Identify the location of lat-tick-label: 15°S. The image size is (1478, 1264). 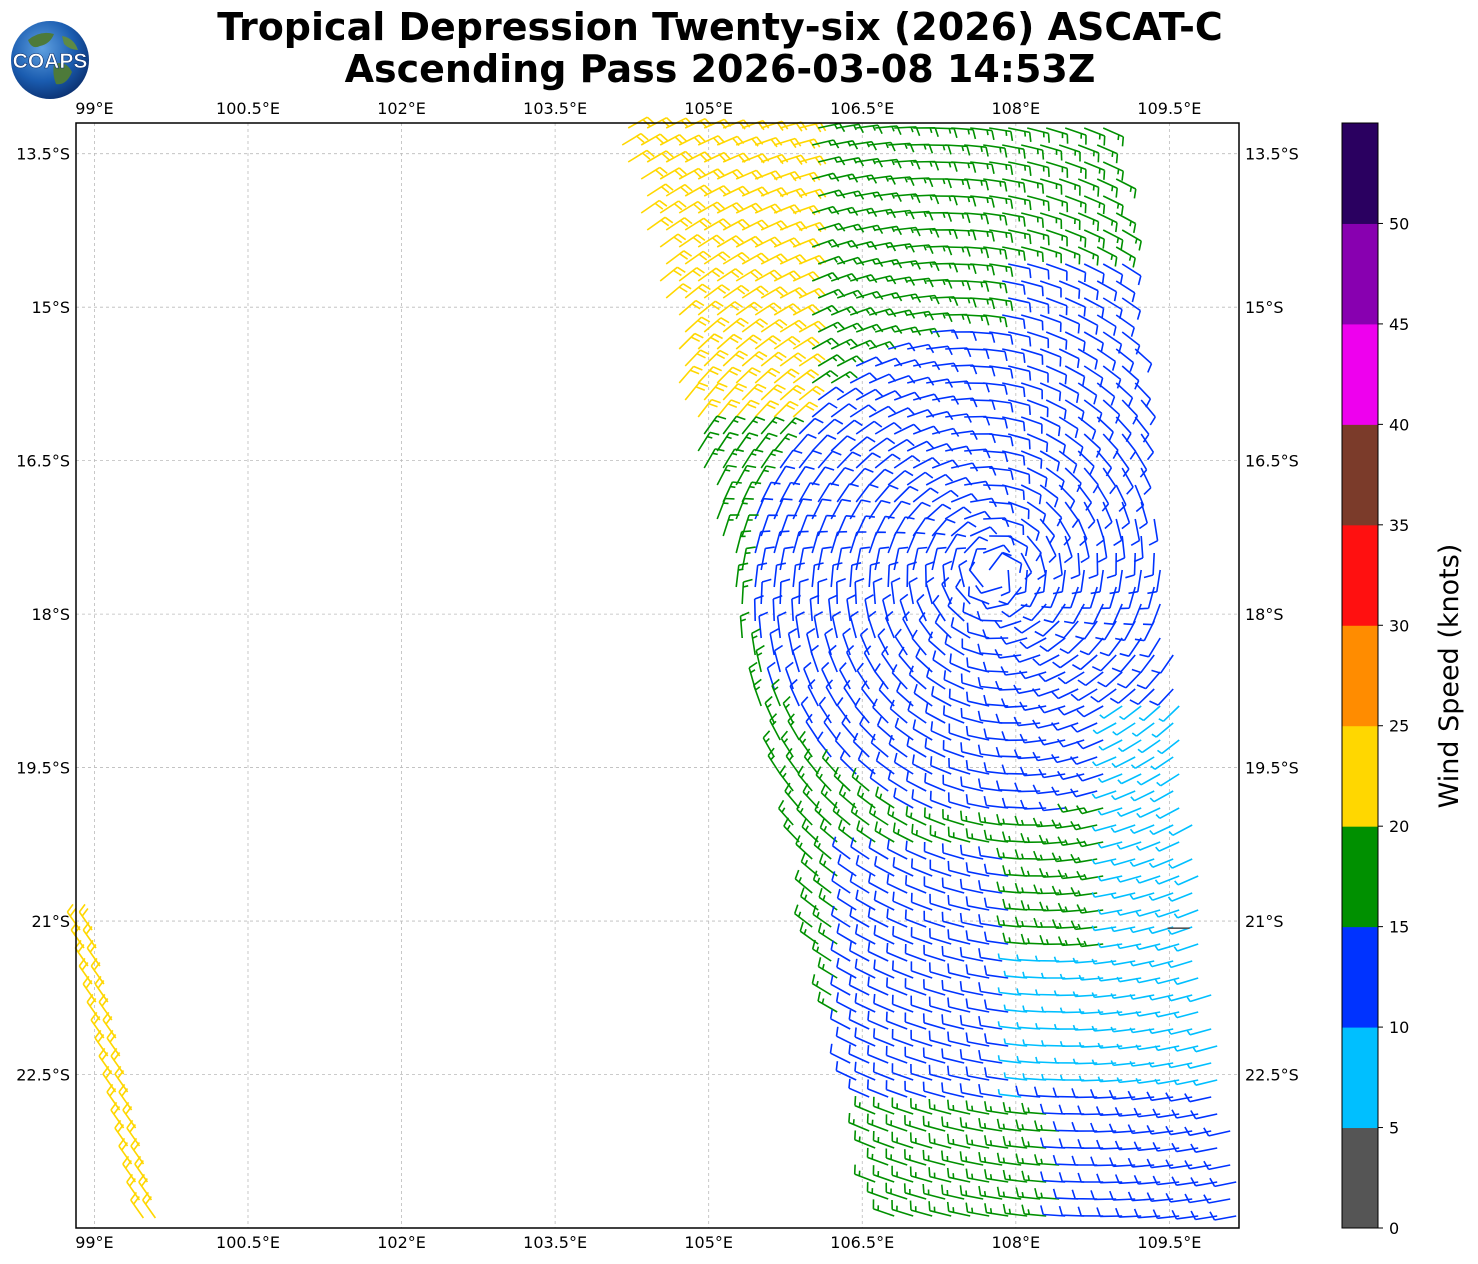
(50, 307).